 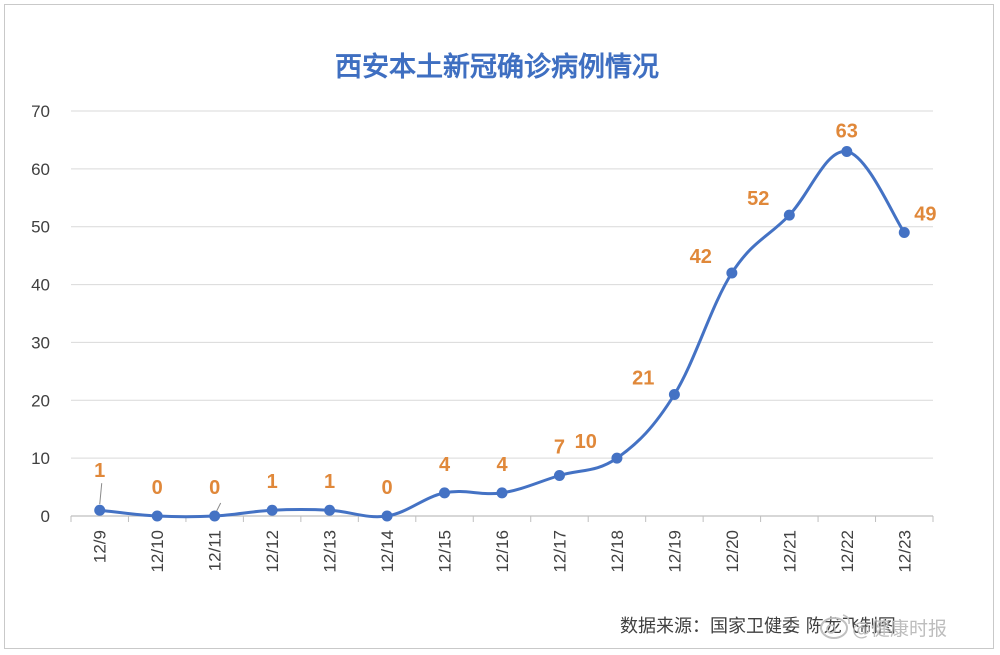 What do you see at coordinates (502, 551) in the screenshot?
I see `x-tick-label: 12/16` at bounding box center [502, 551].